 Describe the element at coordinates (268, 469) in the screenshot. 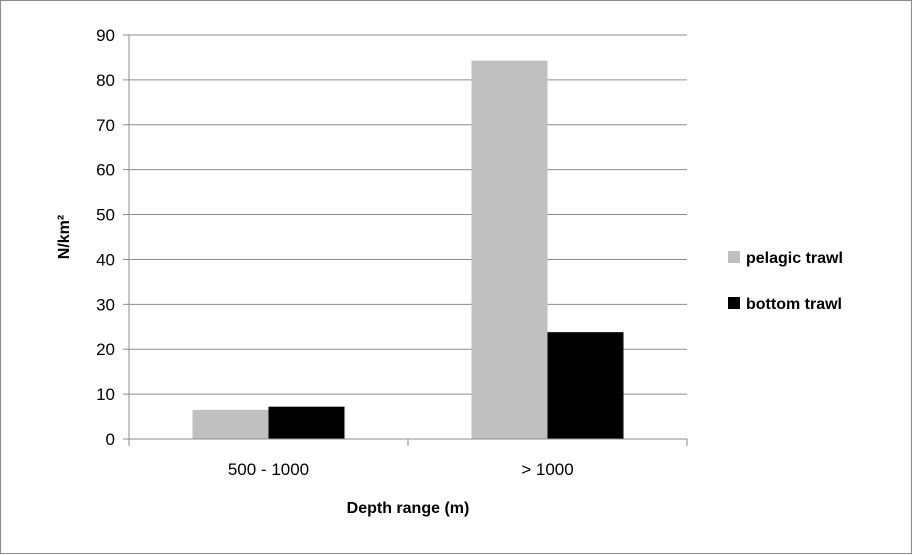

I see `x-tick-label: 500 - 1000` at that location.